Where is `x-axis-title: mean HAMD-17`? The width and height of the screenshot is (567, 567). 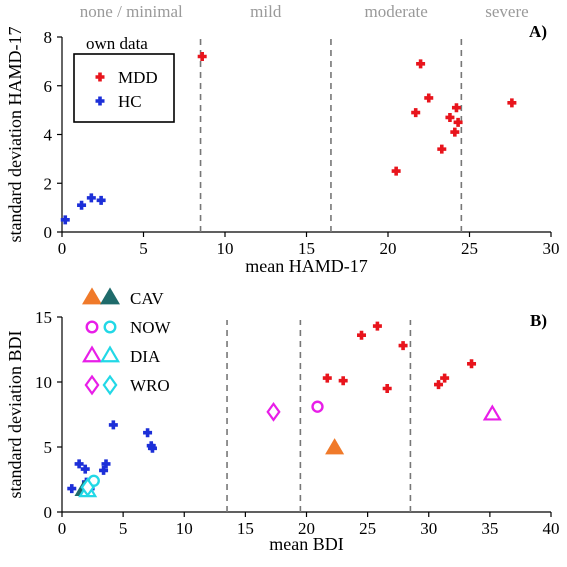 x-axis-title: mean HAMD-17 is located at coordinates (306, 266).